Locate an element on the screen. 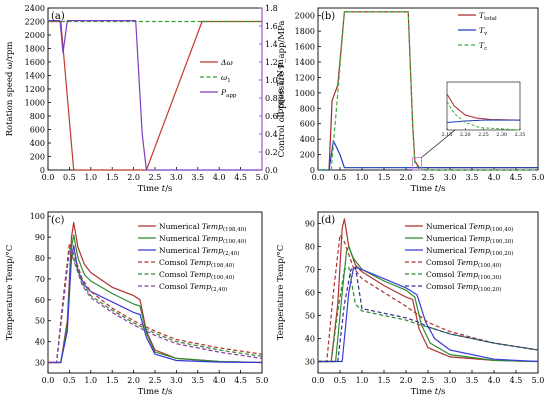 Image resolution: width=550 pixels, height=407 pixels. y-tick-label: 30 is located at coordinates (310, 362).